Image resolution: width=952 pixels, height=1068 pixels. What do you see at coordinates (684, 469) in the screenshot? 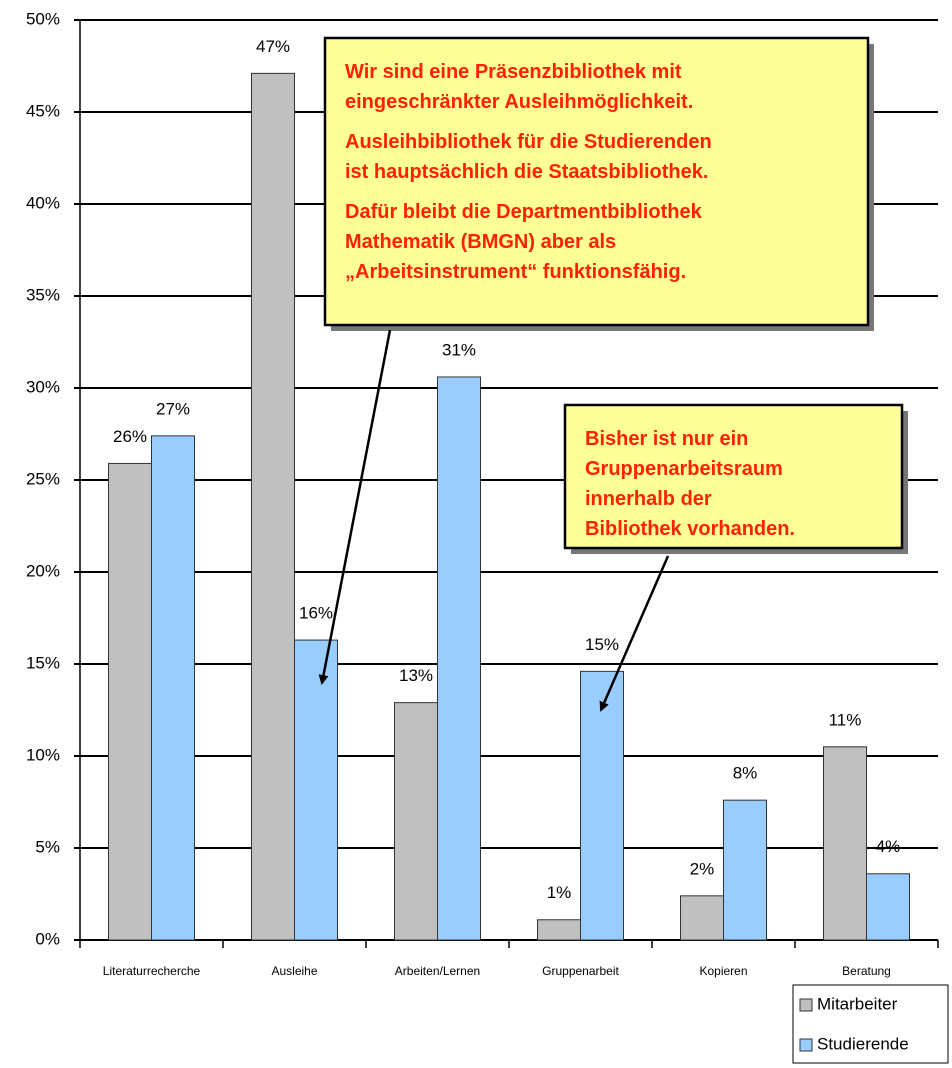
I see `annotation-text: Gruppenarbeitsraum` at bounding box center [684, 469].